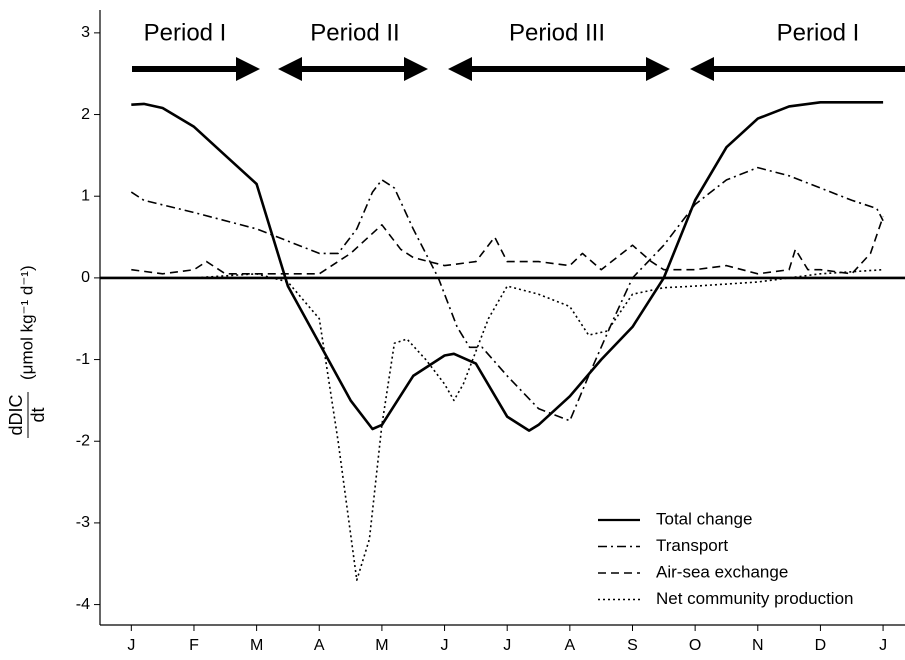  Describe the element at coordinates (632, 645) in the screenshot. I see `x-tick-label: S` at that location.